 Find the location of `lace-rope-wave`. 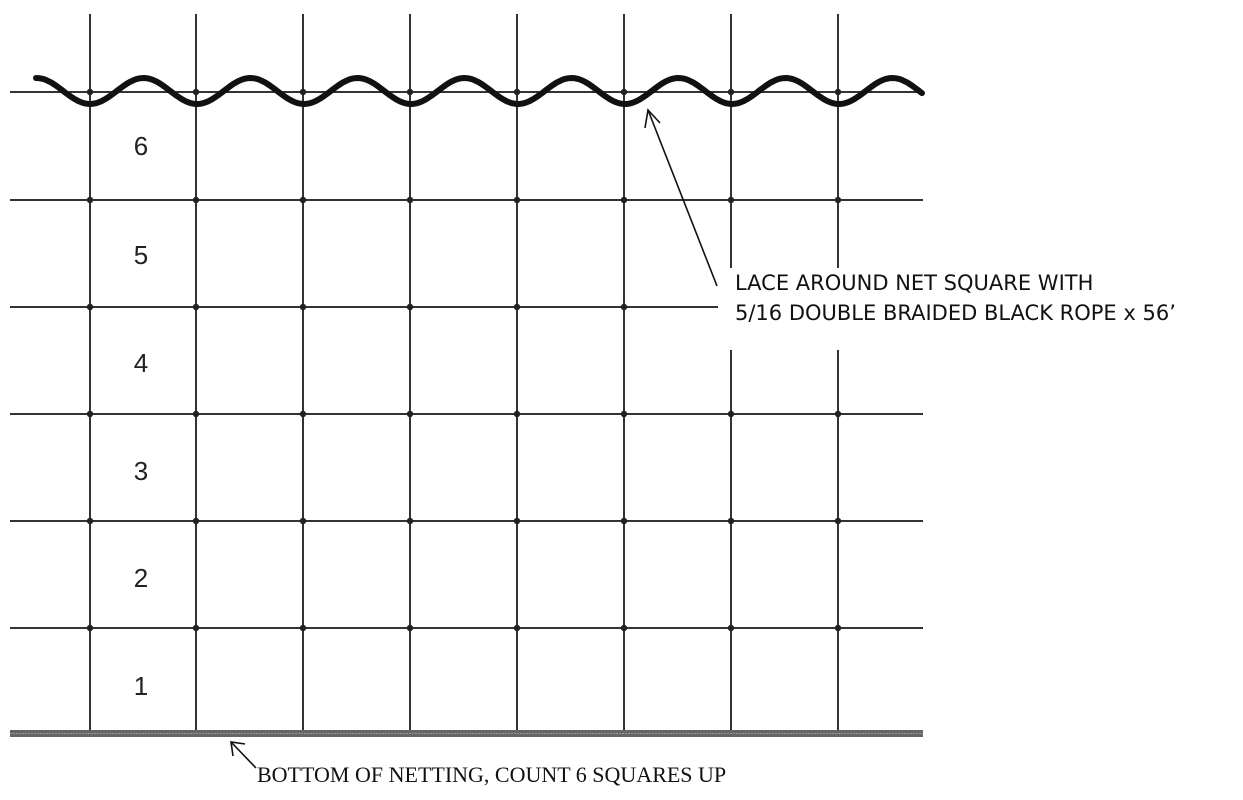

lace-rope-wave is located at coordinates (479, 91).